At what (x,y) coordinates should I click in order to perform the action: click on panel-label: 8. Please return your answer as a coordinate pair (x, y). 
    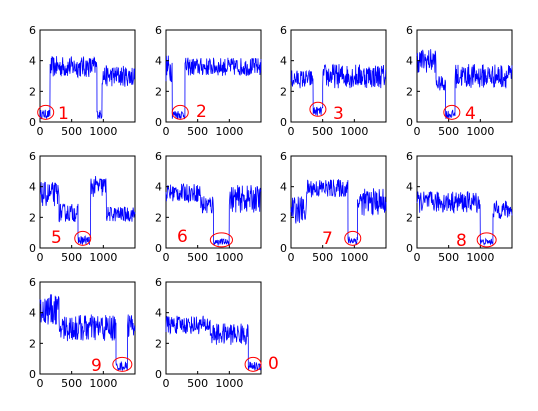
    Looking at the image, I should click on (461, 241).